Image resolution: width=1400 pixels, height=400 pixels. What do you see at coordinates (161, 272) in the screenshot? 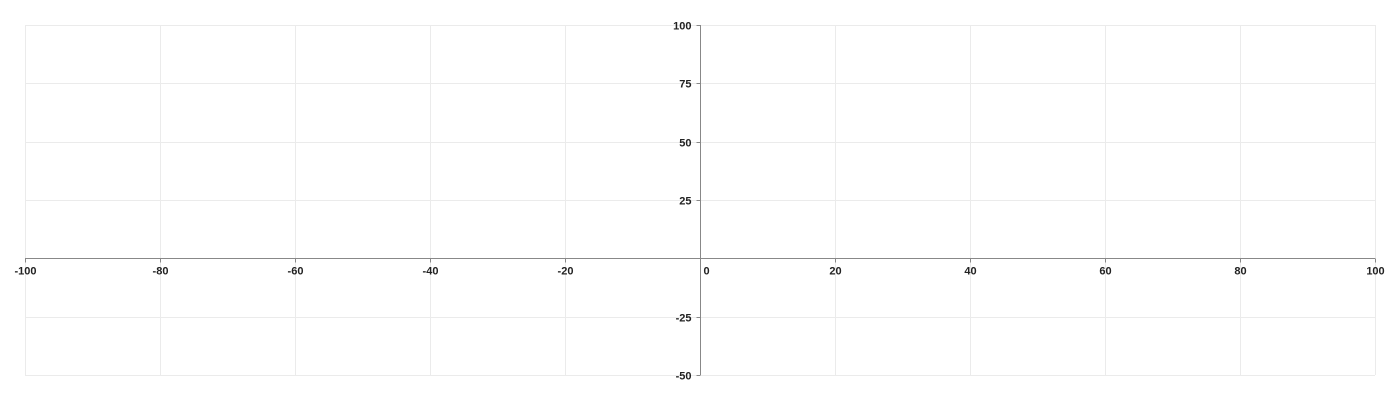
I see `x-tick-label: -80` at bounding box center [161, 272].